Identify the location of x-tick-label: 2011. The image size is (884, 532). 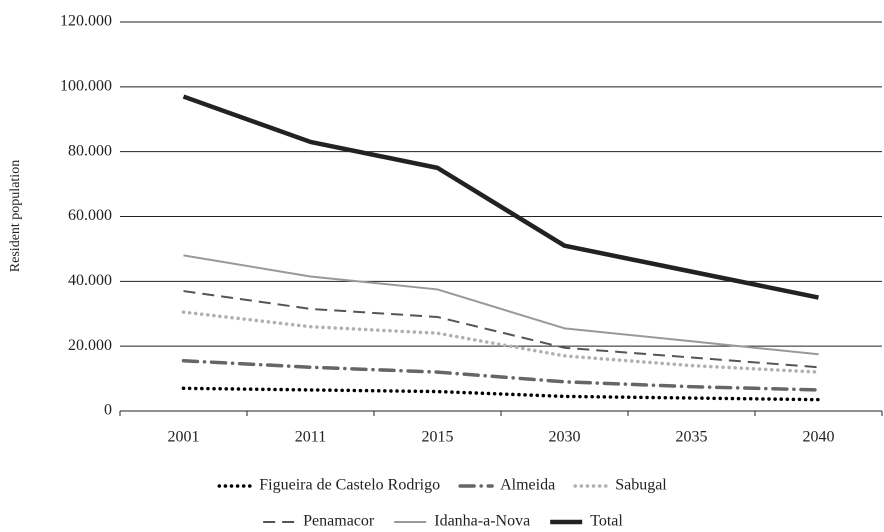
(310, 437).